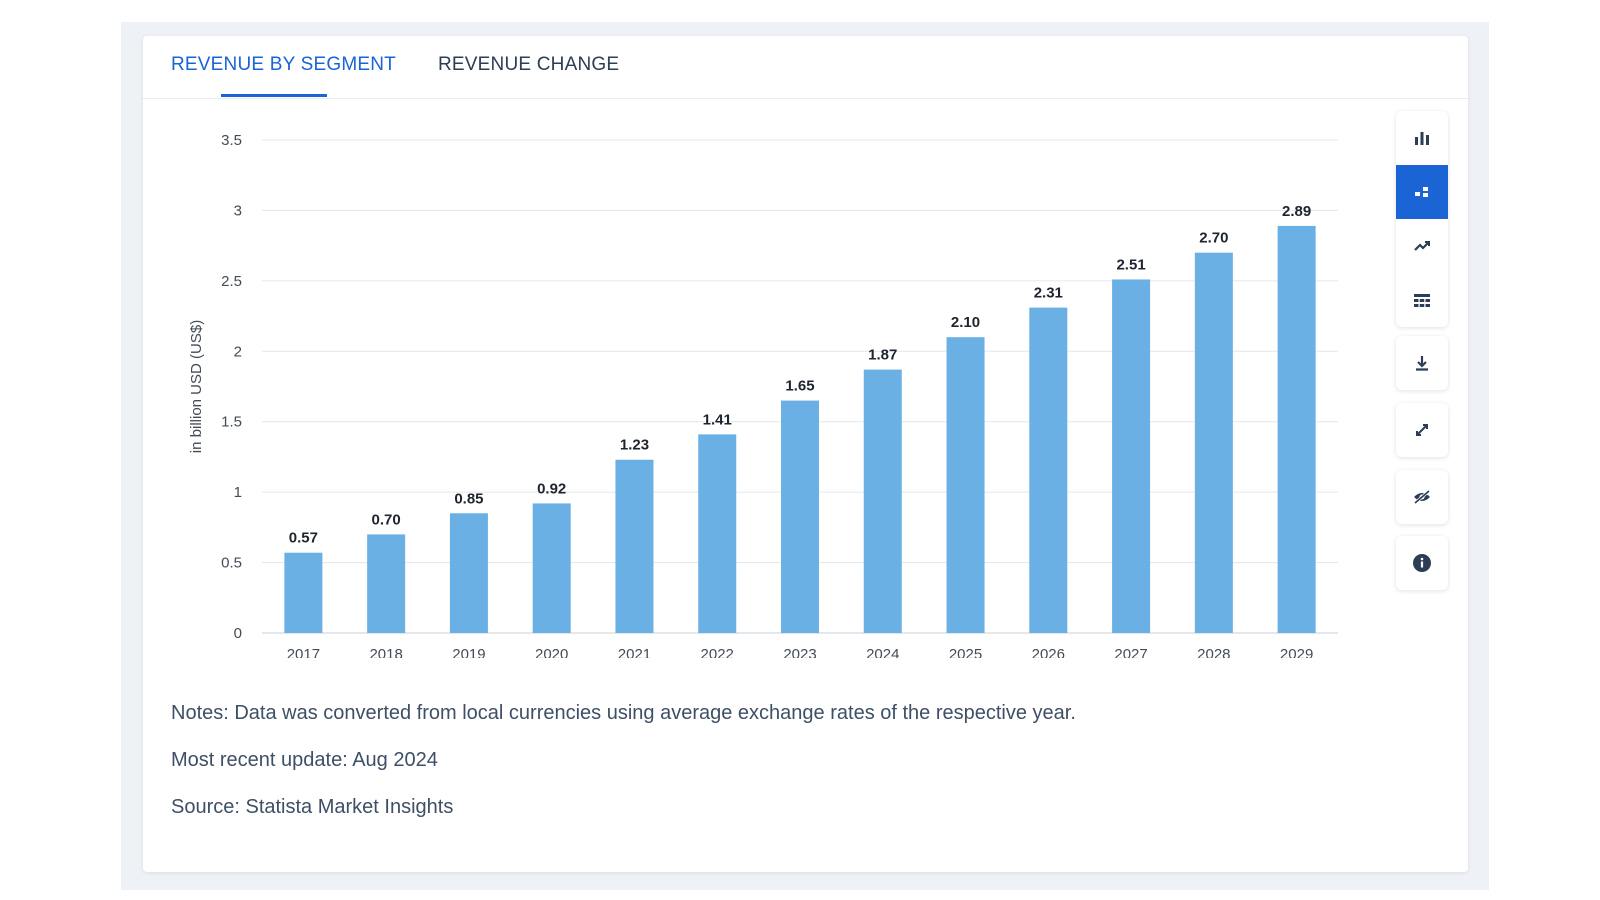  What do you see at coordinates (274, 95) in the screenshot?
I see `active-tab-indicator` at bounding box center [274, 95].